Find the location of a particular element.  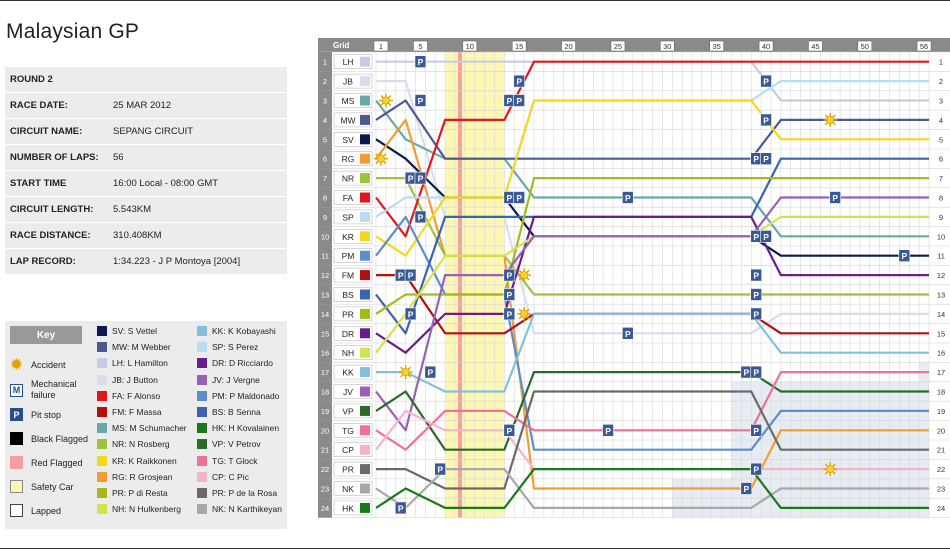

key-driver-label: RG: R Grosjean is located at coordinates (142, 476).